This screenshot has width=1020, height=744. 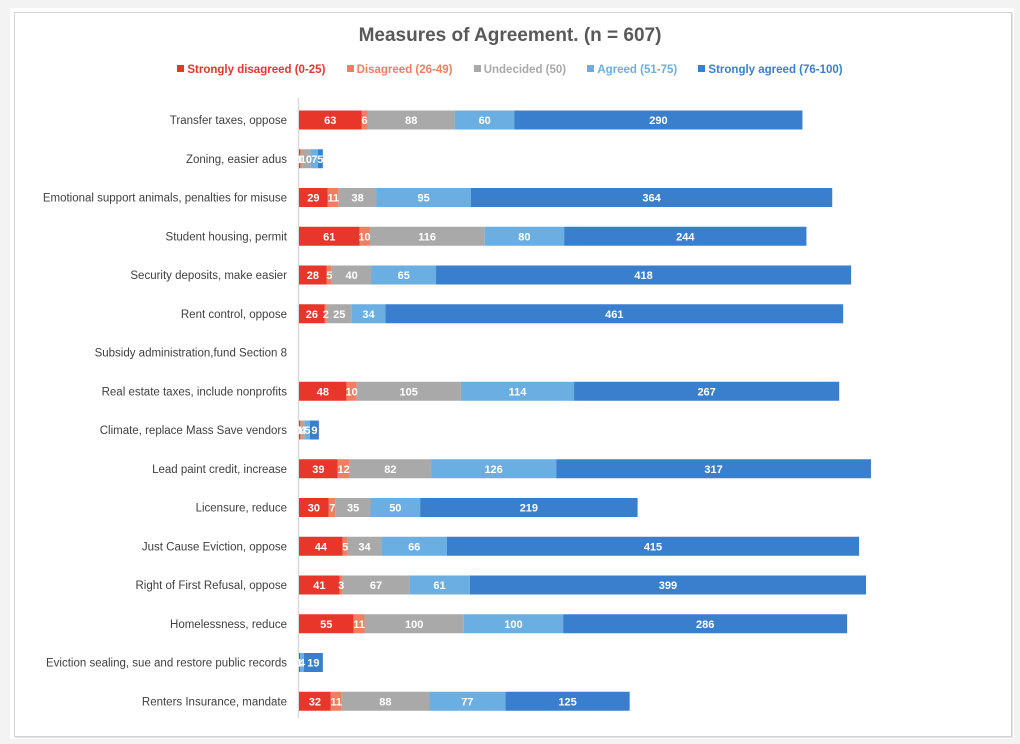 What do you see at coordinates (332, 509) in the screenshot?
I see `bar-value-label: 7` at bounding box center [332, 509].